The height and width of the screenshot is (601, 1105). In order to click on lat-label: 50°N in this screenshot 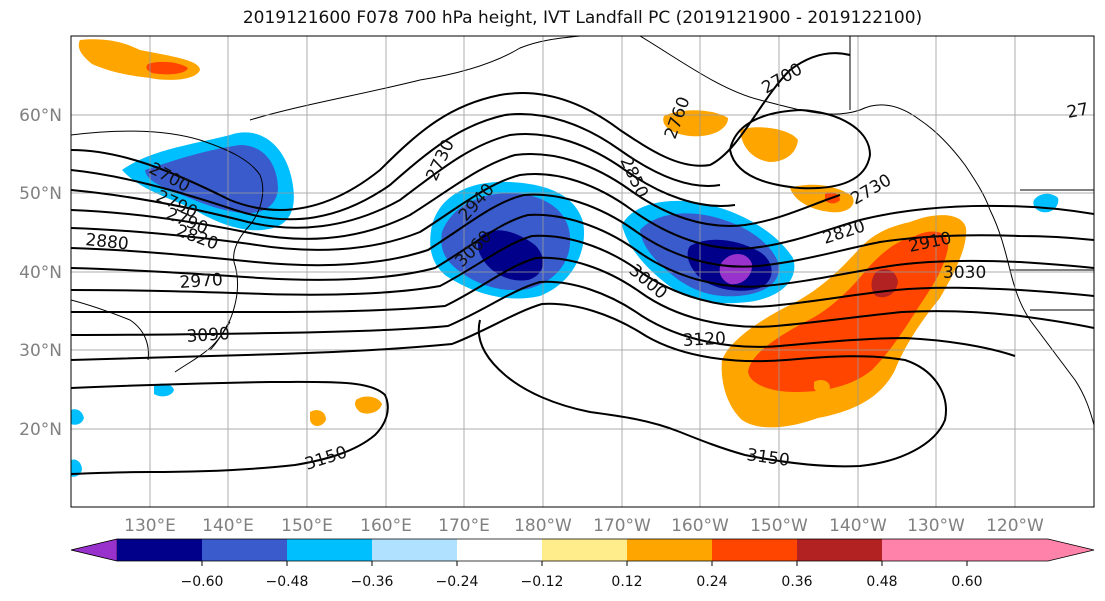, I will do `click(40, 194)`.